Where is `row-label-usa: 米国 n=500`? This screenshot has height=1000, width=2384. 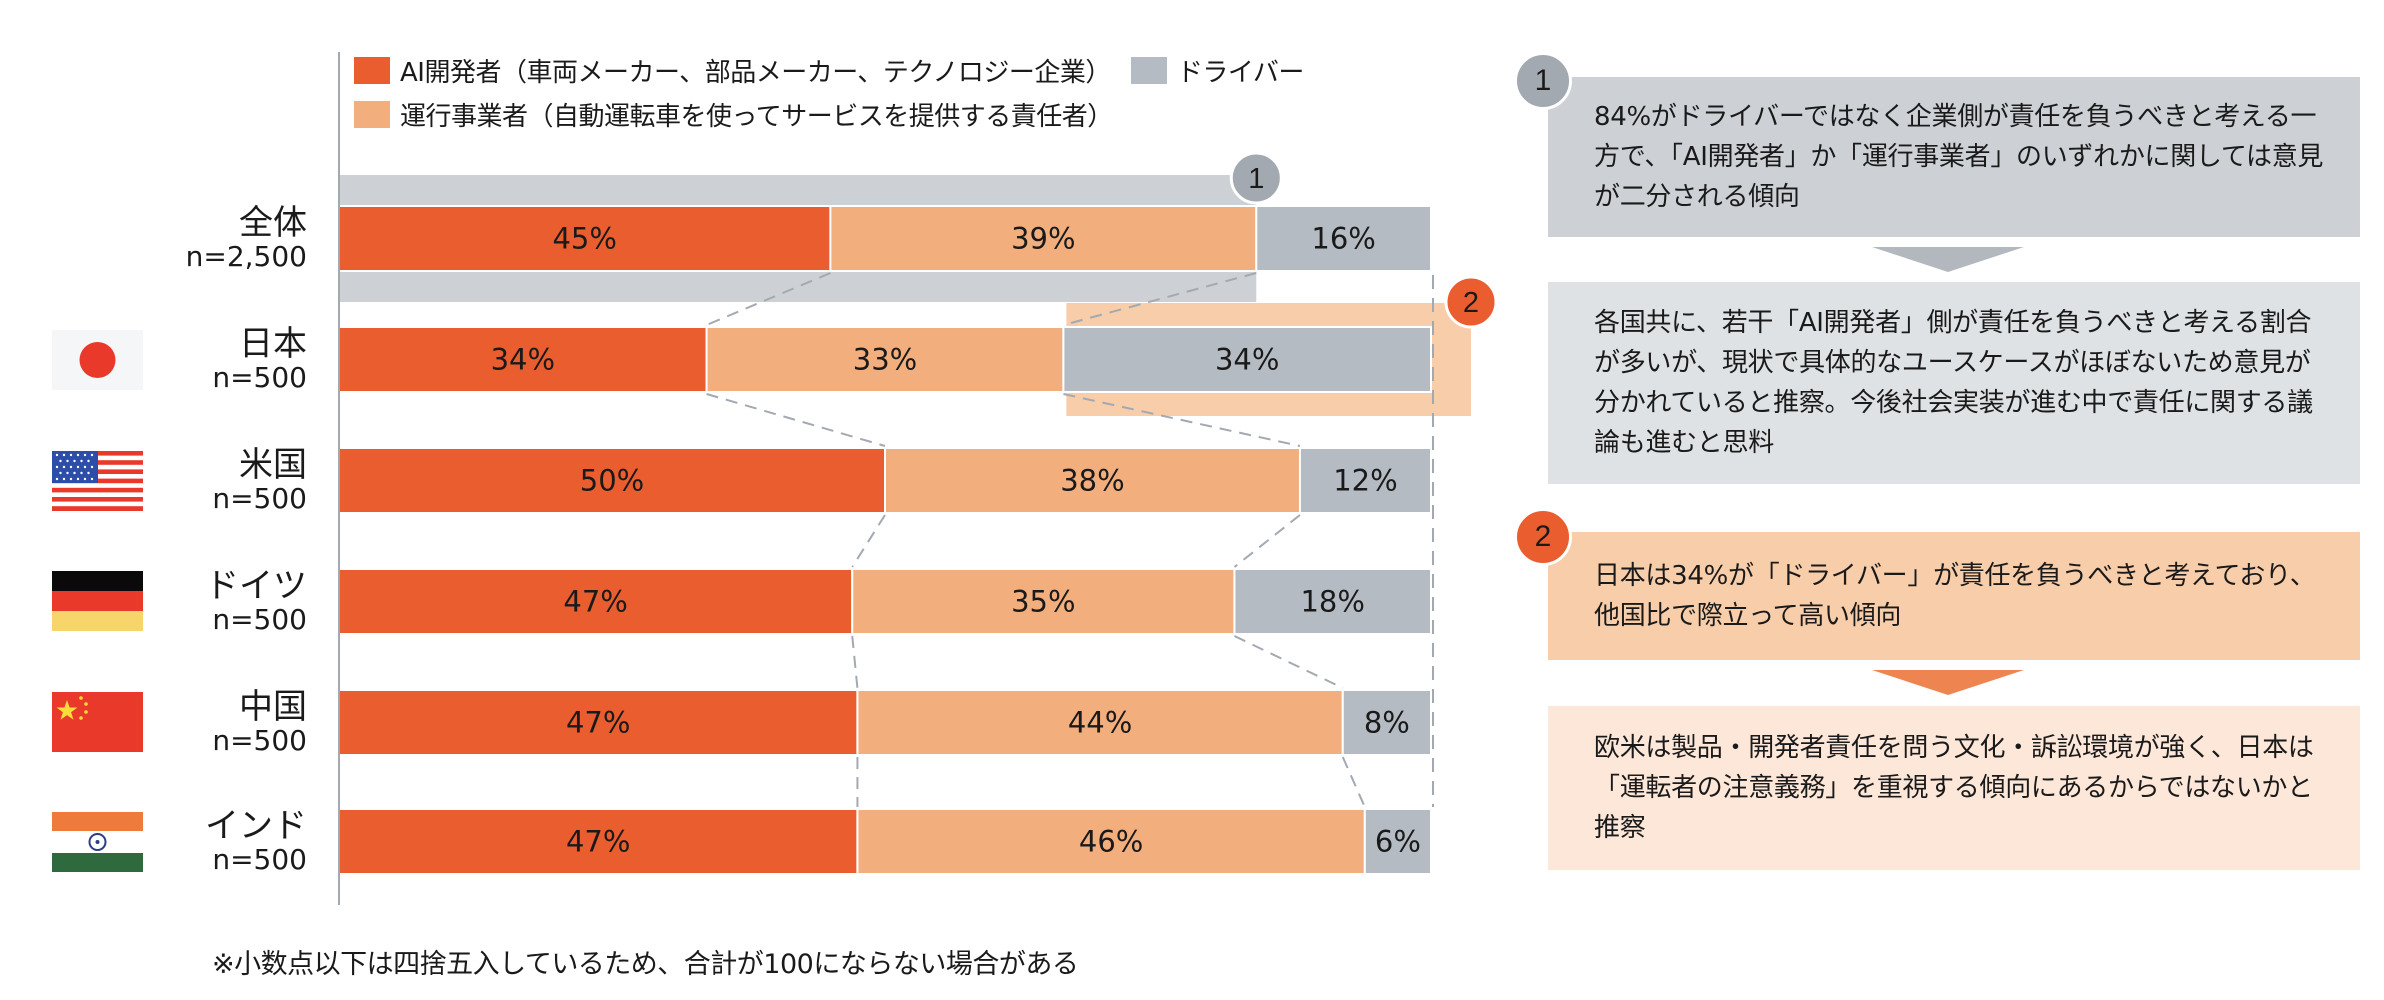
row-label-usa: 米国 n=500 is located at coordinates (233, 481).